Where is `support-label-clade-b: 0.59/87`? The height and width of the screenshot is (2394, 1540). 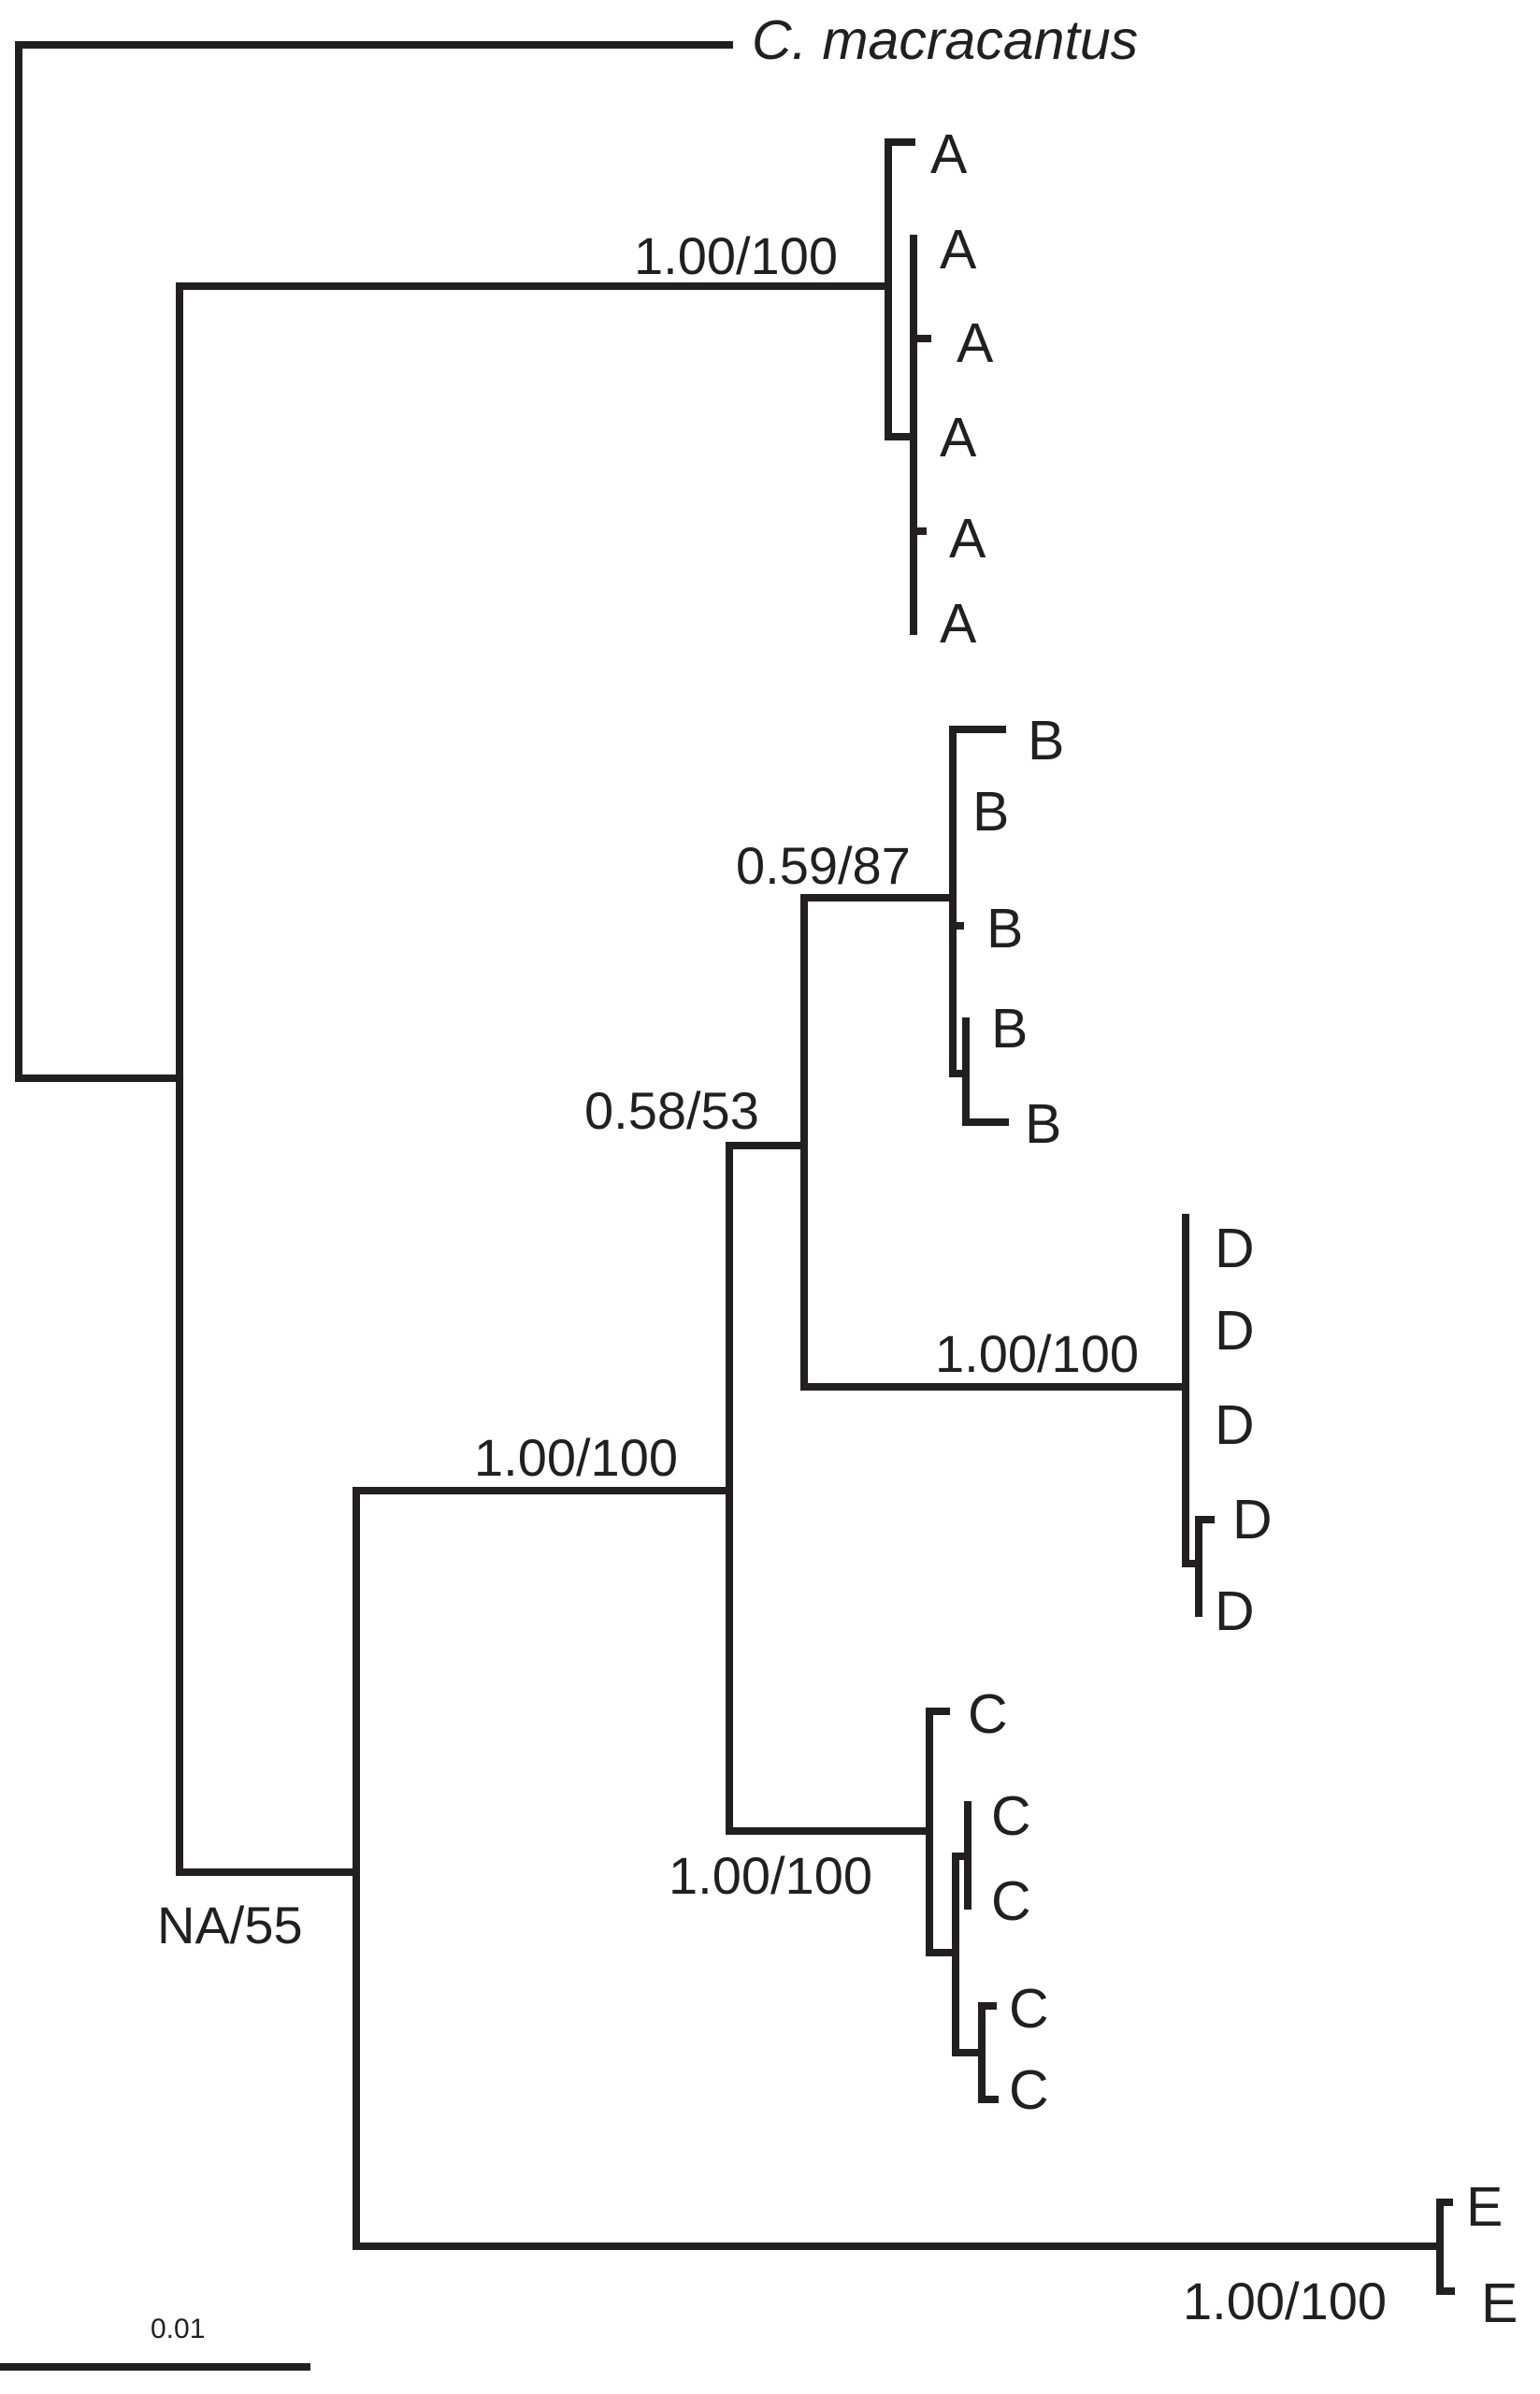
support-label-clade-b: 0.59/87 is located at coordinates (823, 865).